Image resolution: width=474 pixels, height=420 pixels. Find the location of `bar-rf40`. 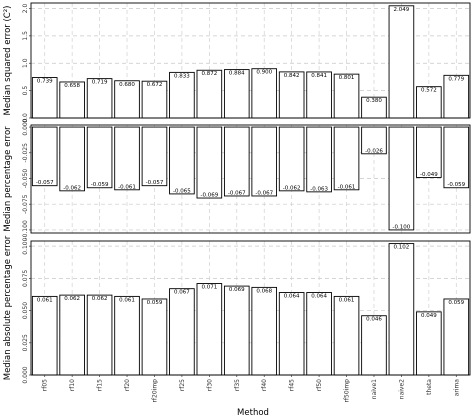

bar-rf40 is located at coordinates (264, 161).